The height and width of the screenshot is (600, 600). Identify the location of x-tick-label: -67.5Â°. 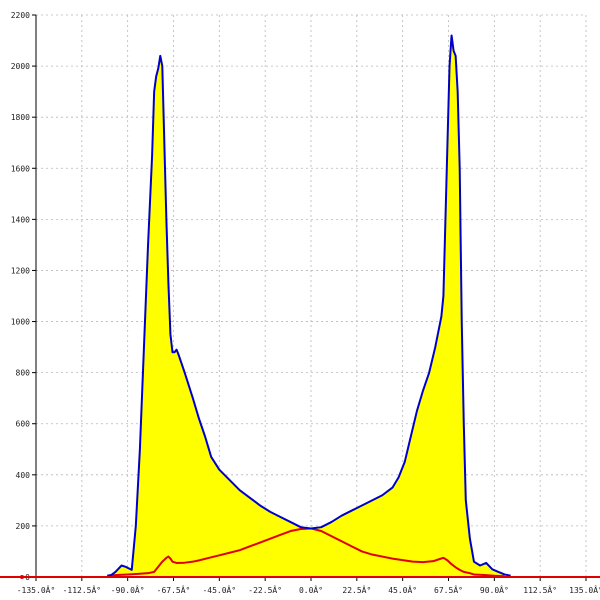
(174, 589).